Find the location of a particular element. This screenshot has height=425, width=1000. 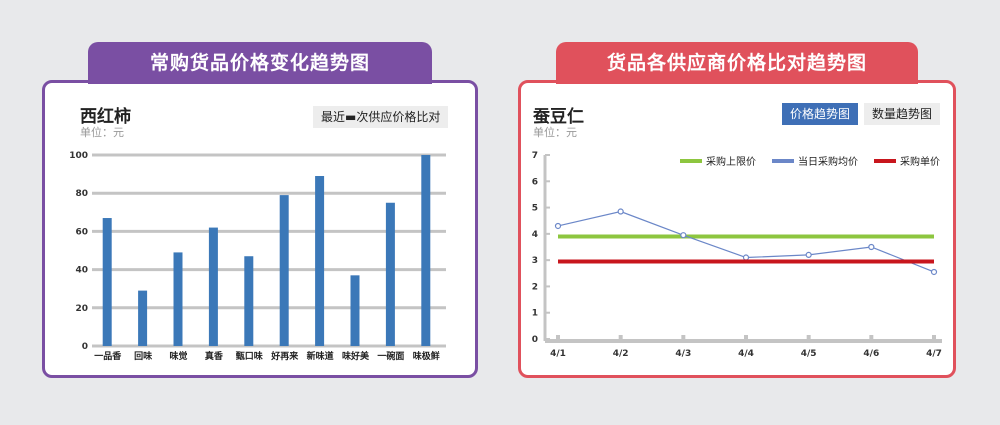

x-category-label: 真香 is located at coordinates (214, 356).